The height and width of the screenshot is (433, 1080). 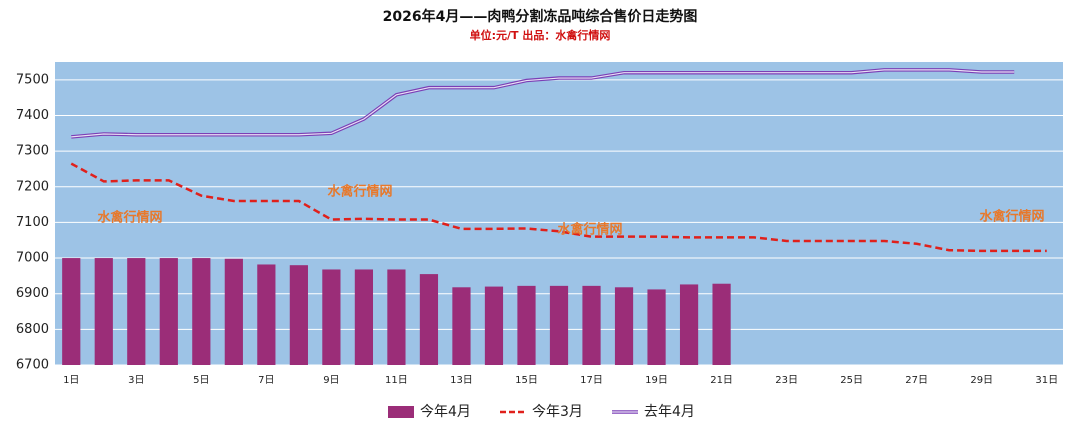 I want to click on chart-subtitle: 单位:元/T 出品：水禽行情网, so click(x=540, y=35).